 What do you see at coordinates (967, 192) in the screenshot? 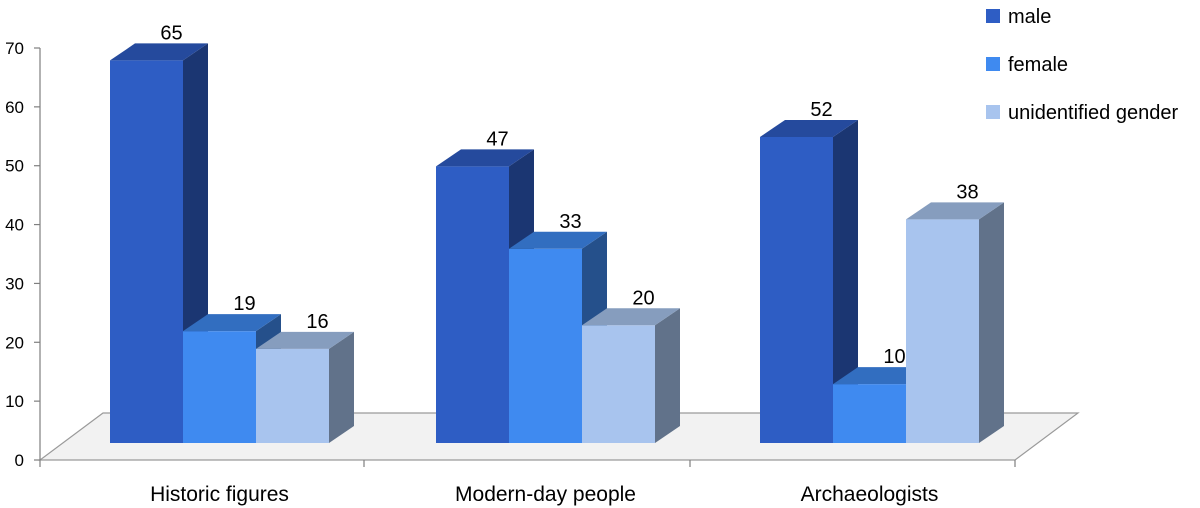
I see `data-label: 38` at bounding box center [967, 192].